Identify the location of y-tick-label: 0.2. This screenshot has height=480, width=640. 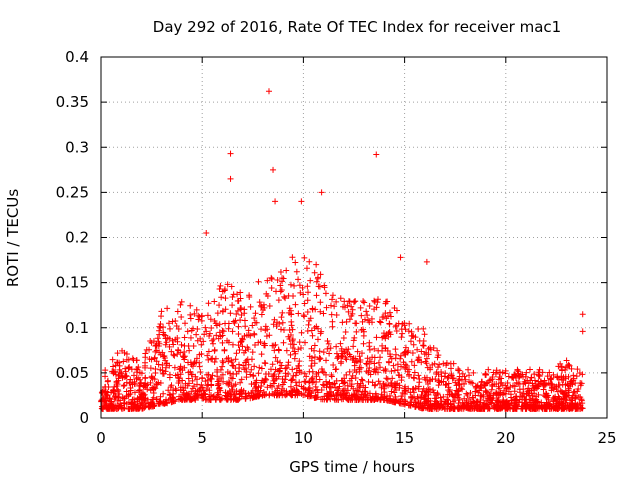
(77, 238).